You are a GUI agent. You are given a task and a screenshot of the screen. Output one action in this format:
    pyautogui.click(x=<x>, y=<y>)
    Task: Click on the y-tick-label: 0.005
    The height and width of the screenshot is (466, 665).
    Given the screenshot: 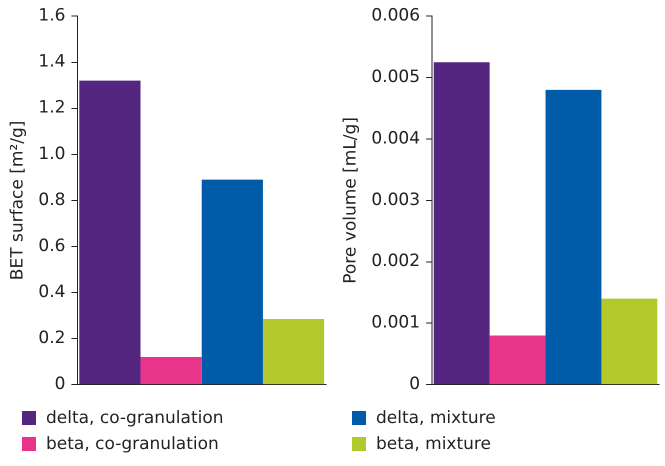 What is the action you would take?
    pyautogui.click(x=395, y=77)
    